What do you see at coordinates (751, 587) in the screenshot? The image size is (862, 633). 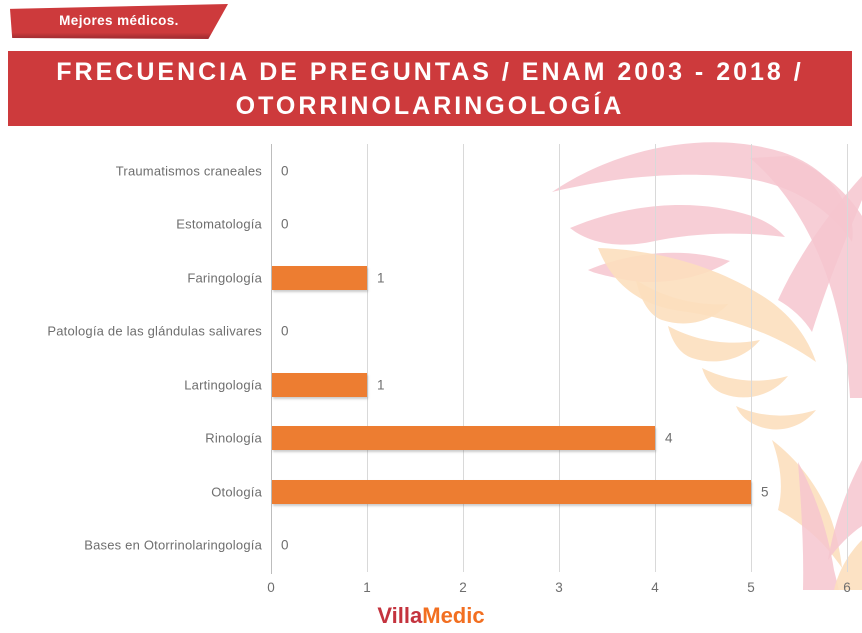 I see `x-tick-label: 5` at bounding box center [751, 587].